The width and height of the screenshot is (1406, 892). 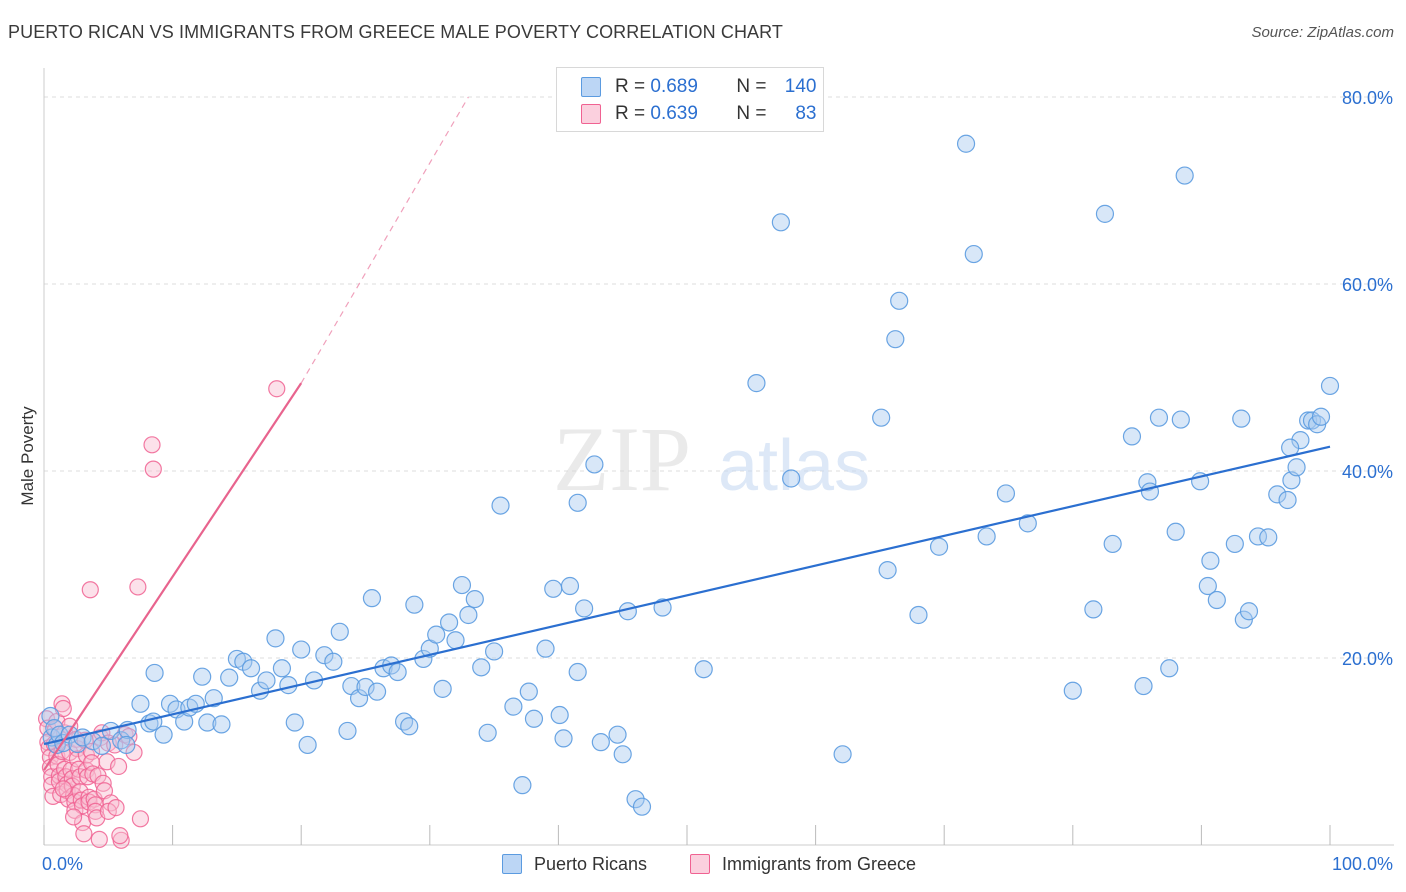 What do you see at coordinates (622, 459) in the screenshot?
I see `watermark-zip: ZIP` at bounding box center [622, 459].